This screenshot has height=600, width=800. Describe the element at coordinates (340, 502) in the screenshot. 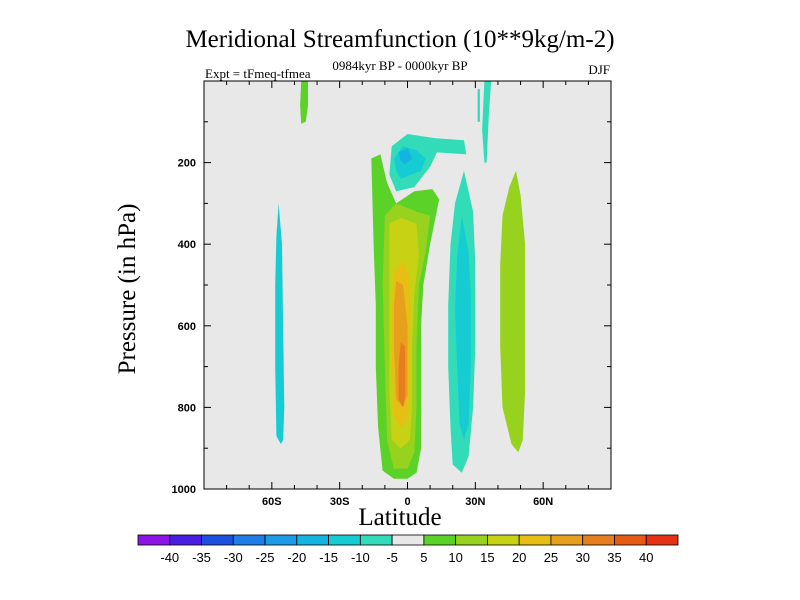

I see `x-tick-label: 30S` at that location.